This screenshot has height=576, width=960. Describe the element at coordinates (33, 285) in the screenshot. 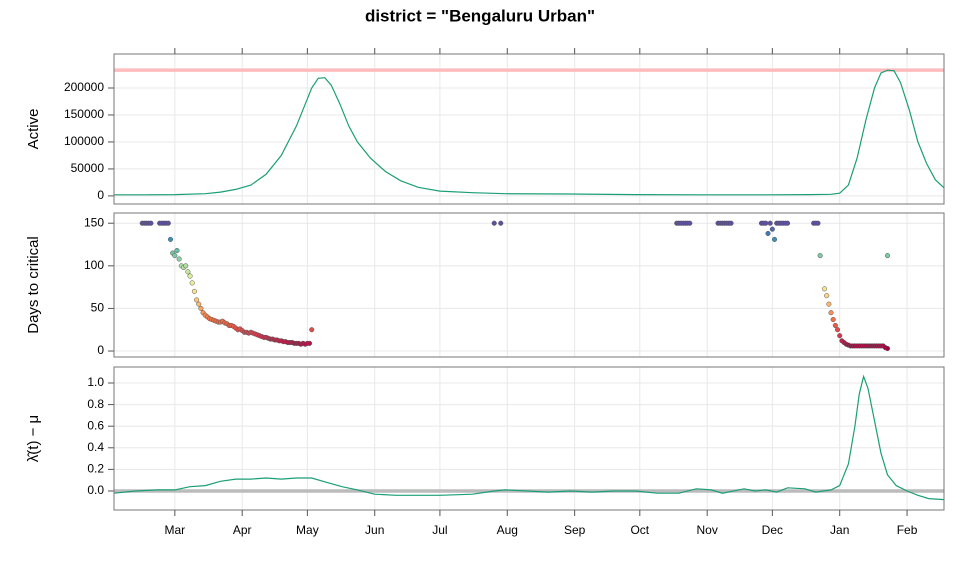

I see `y-axis-label: Days to critical` at that location.